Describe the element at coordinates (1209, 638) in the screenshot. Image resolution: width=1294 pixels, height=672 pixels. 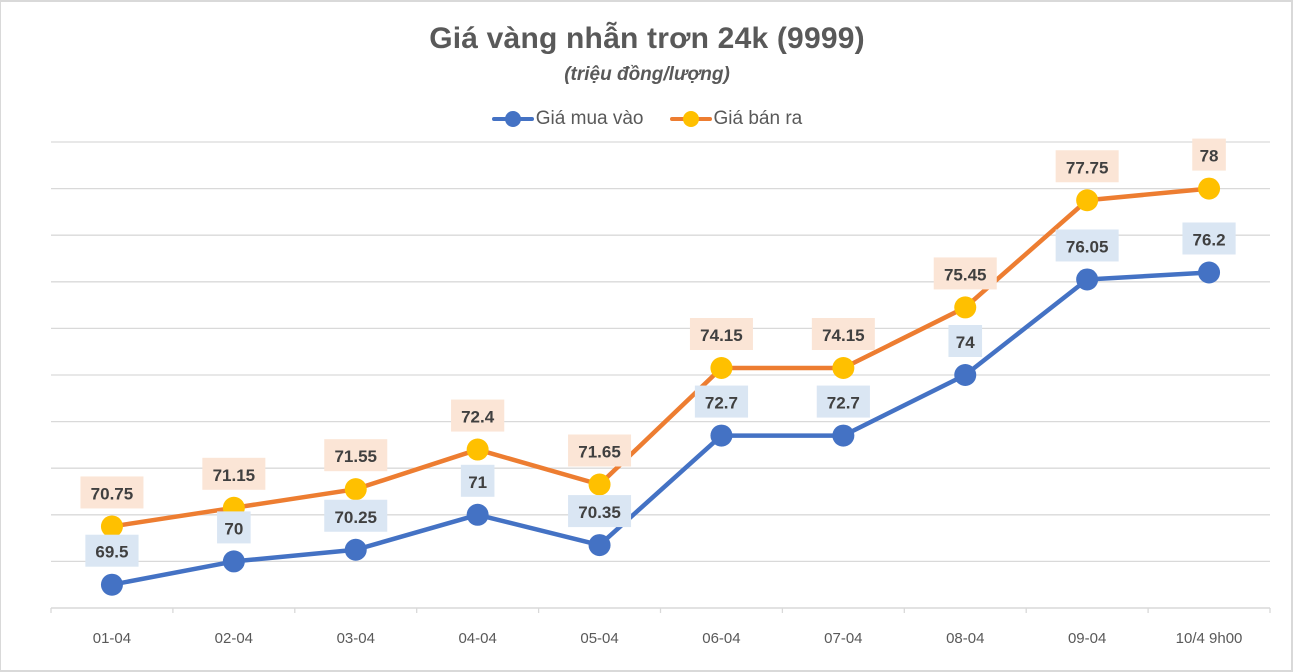
I see `x-tick-label: 10/4 9h00` at that location.